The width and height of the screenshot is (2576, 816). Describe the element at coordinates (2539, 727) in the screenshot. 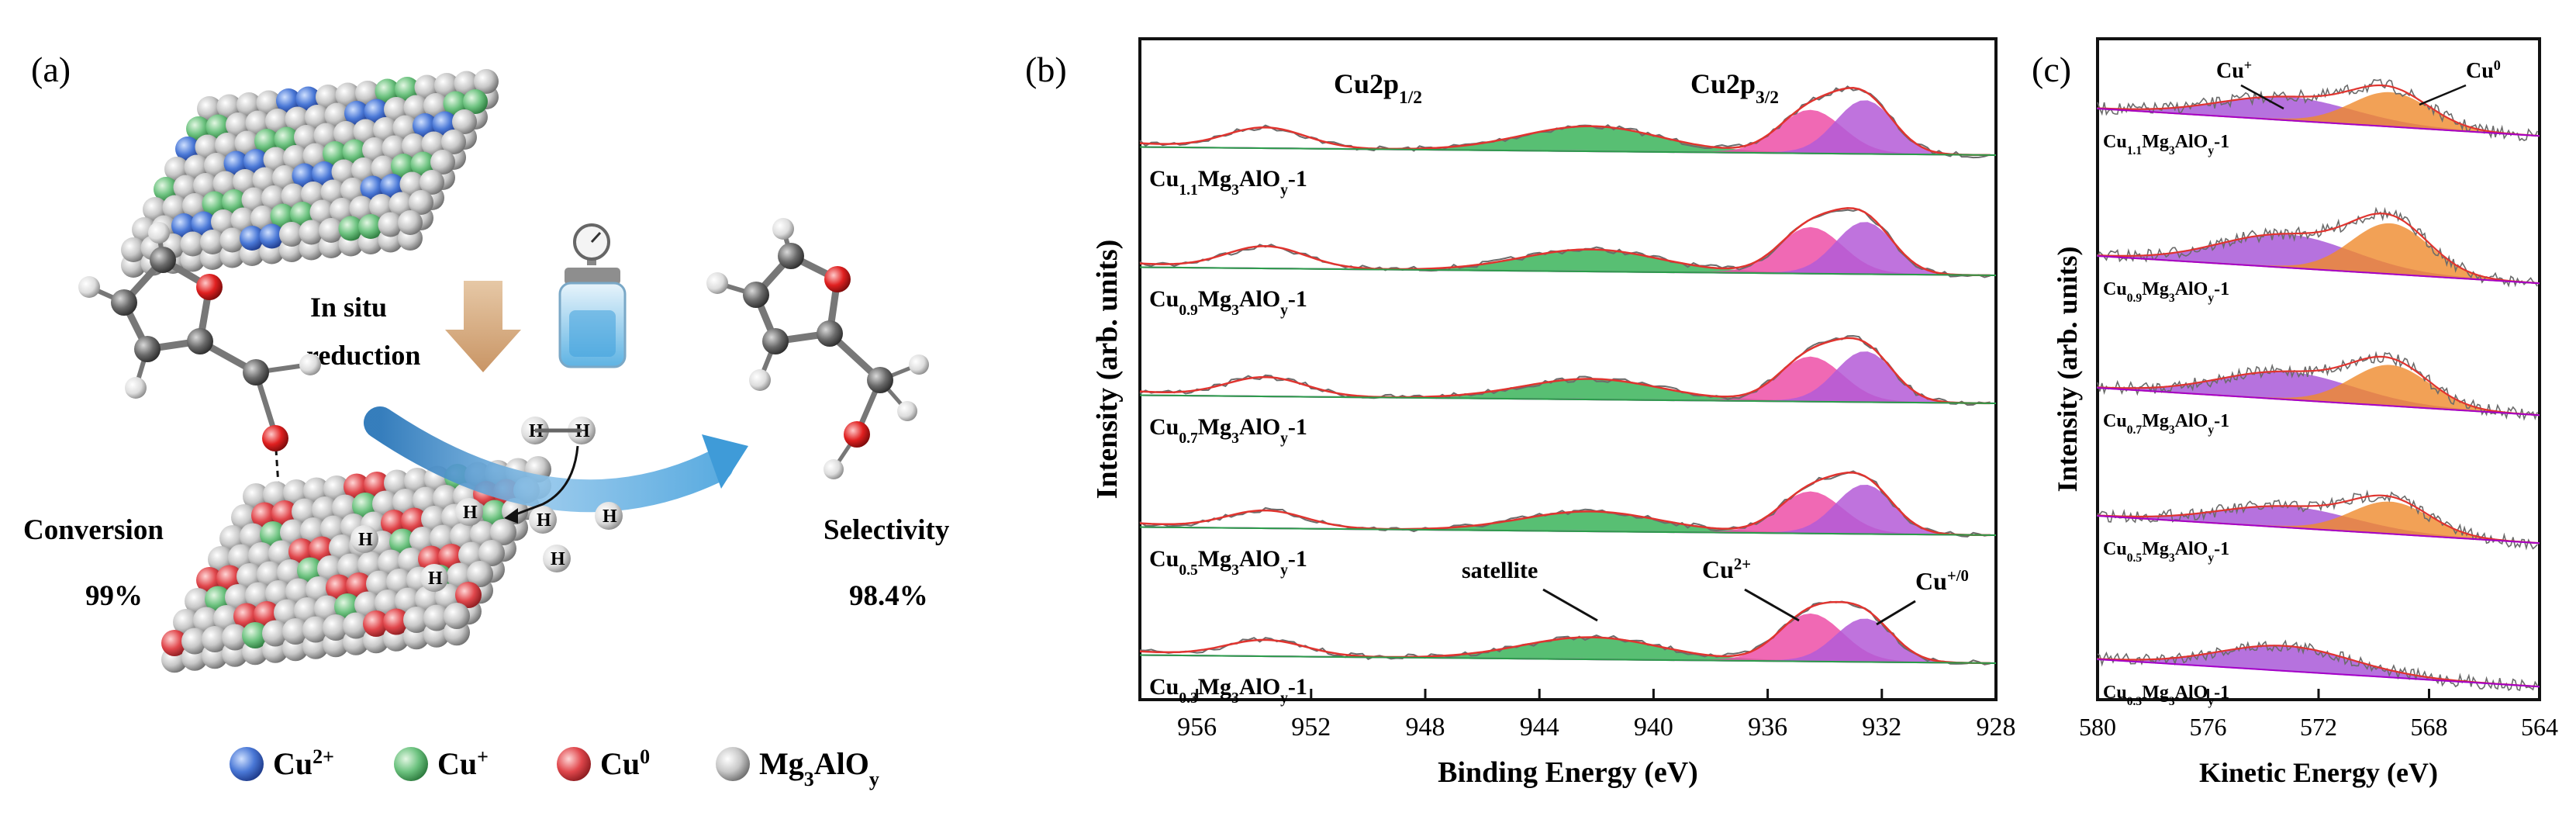

I see `x-tick-label: 564` at that location.